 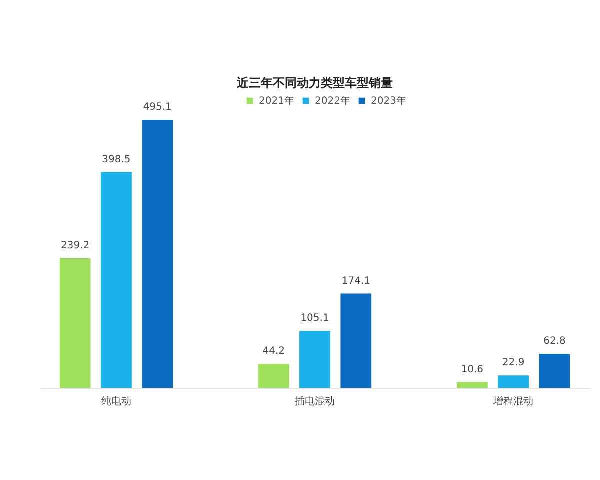 What do you see at coordinates (157, 107) in the screenshot?
I see `data-label: 495.1` at bounding box center [157, 107].